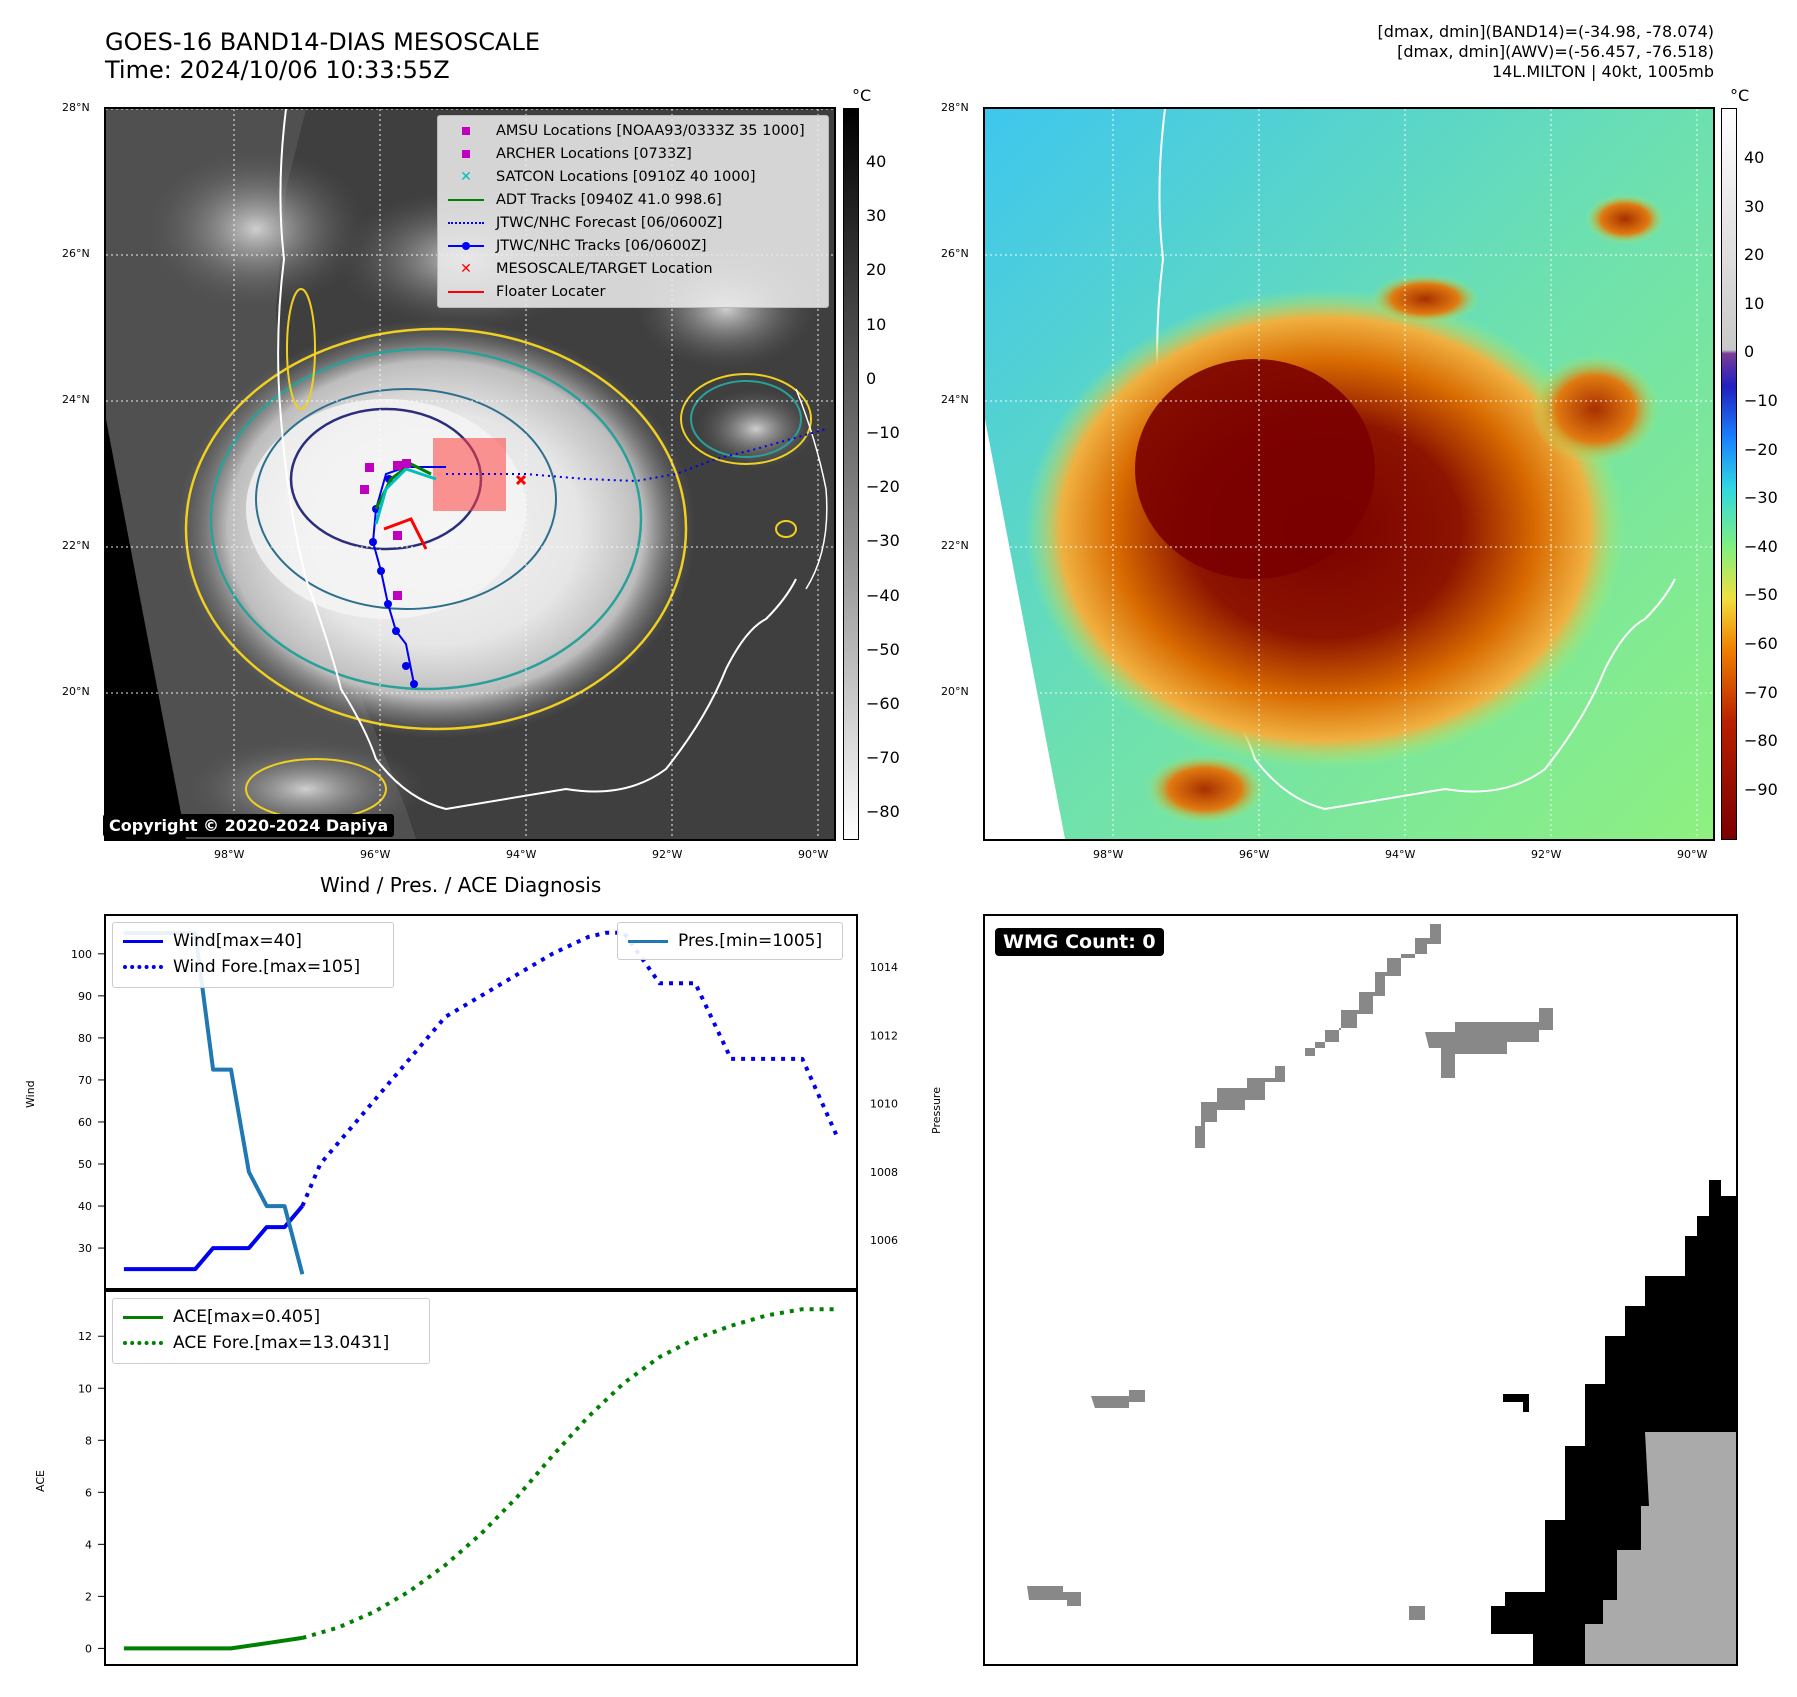 The height and width of the screenshot is (1697, 1797). I want to click on legend-item-amsu: AMSU Locations [NOAA93/0333Z 35 1000], so click(625, 131).